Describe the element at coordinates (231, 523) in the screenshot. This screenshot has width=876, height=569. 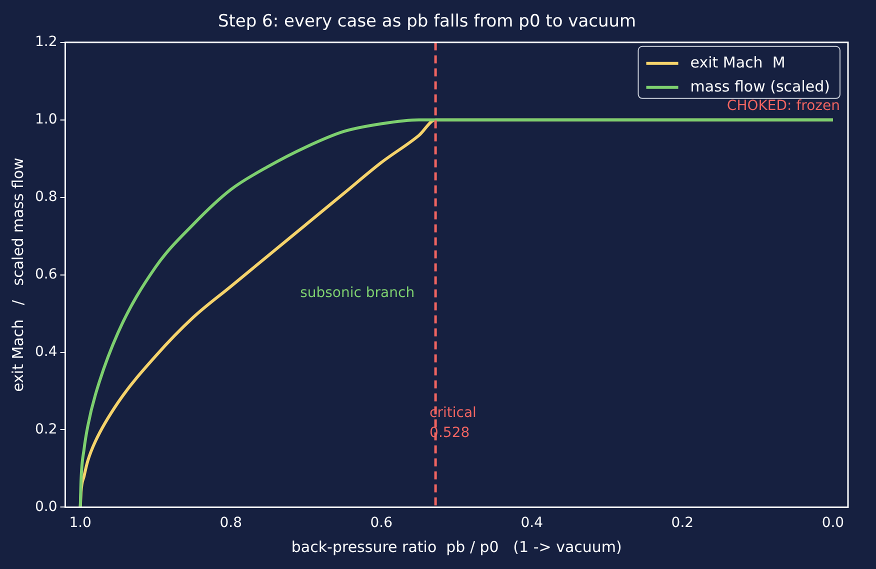
I see `x-tick-label: 0.8` at that location.